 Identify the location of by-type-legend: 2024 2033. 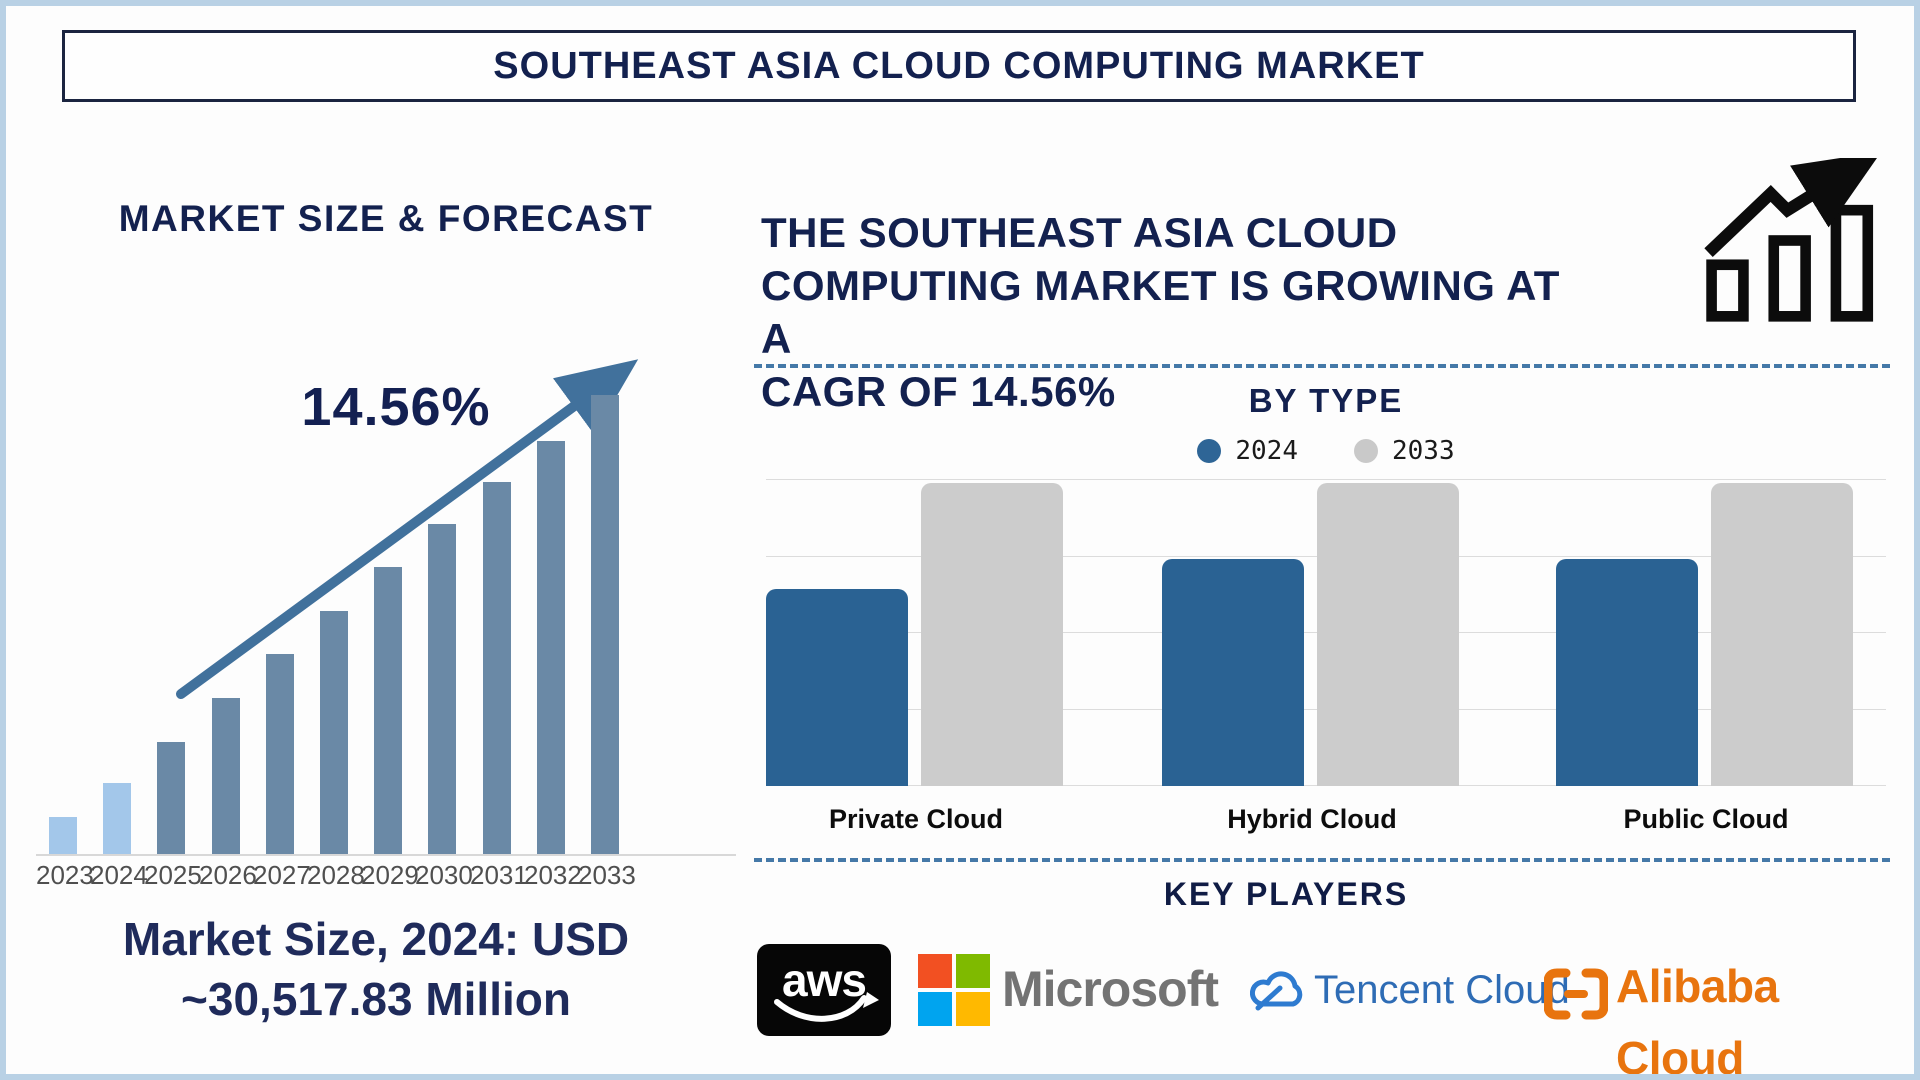
(1326, 451).